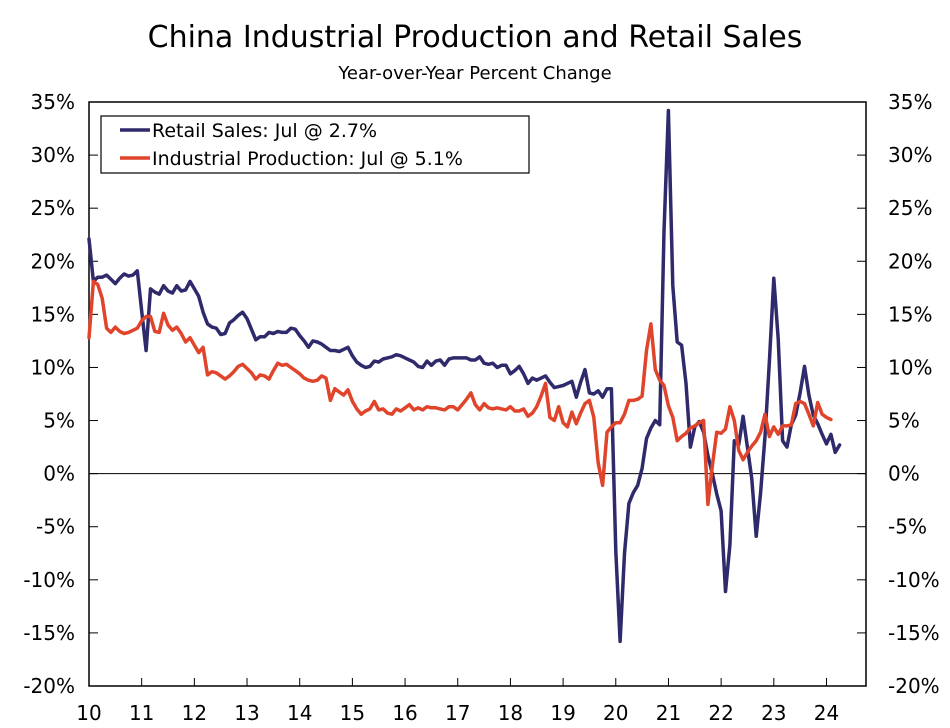 This screenshot has width=950, height=728. Describe the element at coordinates (914, 686) in the screenshot. I see `y-tick-label-right: -20%` at that location.